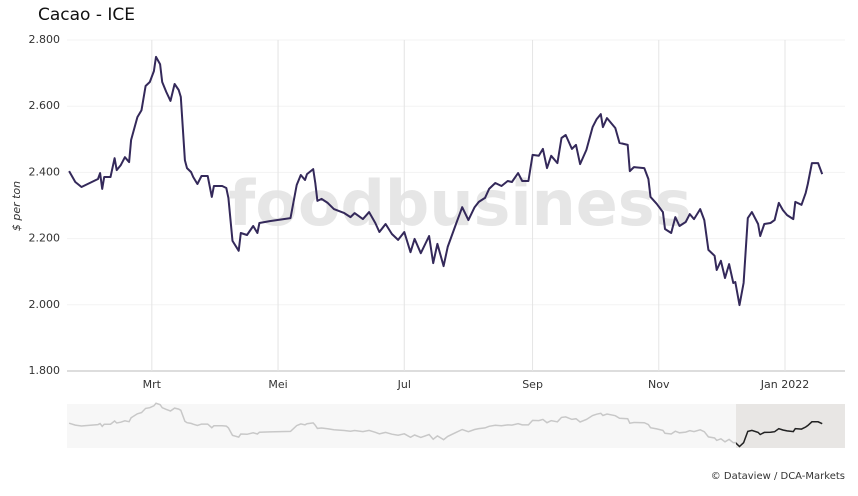 The width and height of the screenshot is (858, 496). Describe the element at coordinates (45, 171) in the screenshot. I see `y-tick-label: 2.400` at that location.